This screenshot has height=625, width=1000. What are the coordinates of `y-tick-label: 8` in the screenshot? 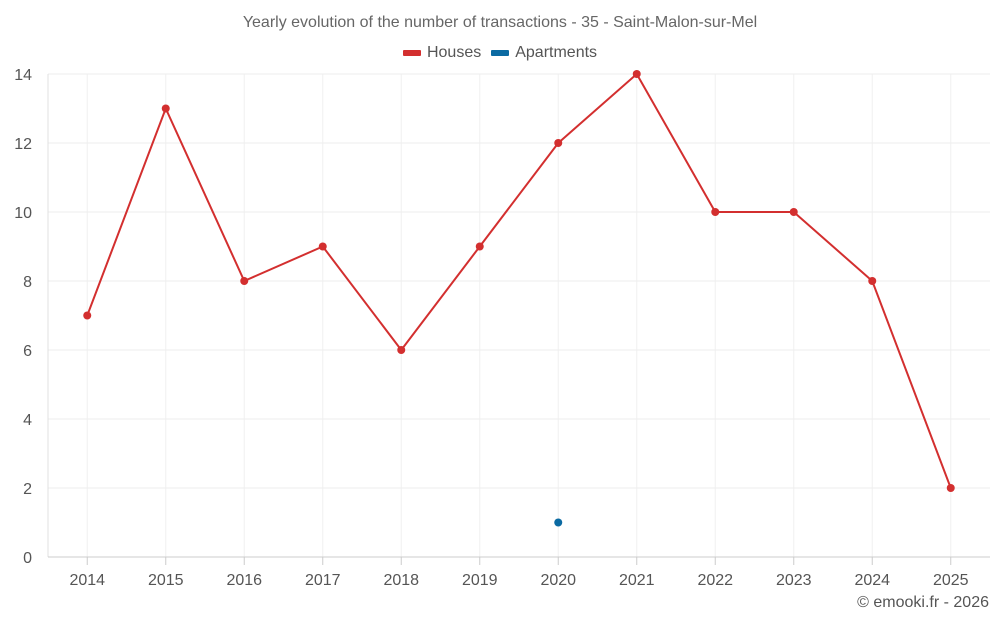 It's located at (27, 282).